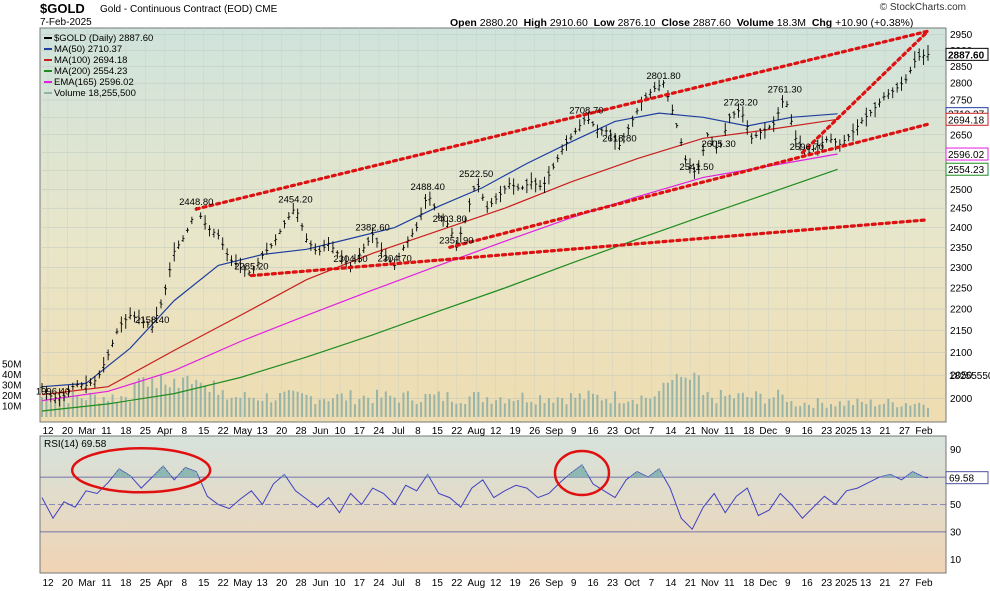 Image resolution: width=990 pixels, height=591 pixels. Describe the element at coordinates (242, 583) in the screenshot. I see `rsi-x-tick-label: May` at that location.